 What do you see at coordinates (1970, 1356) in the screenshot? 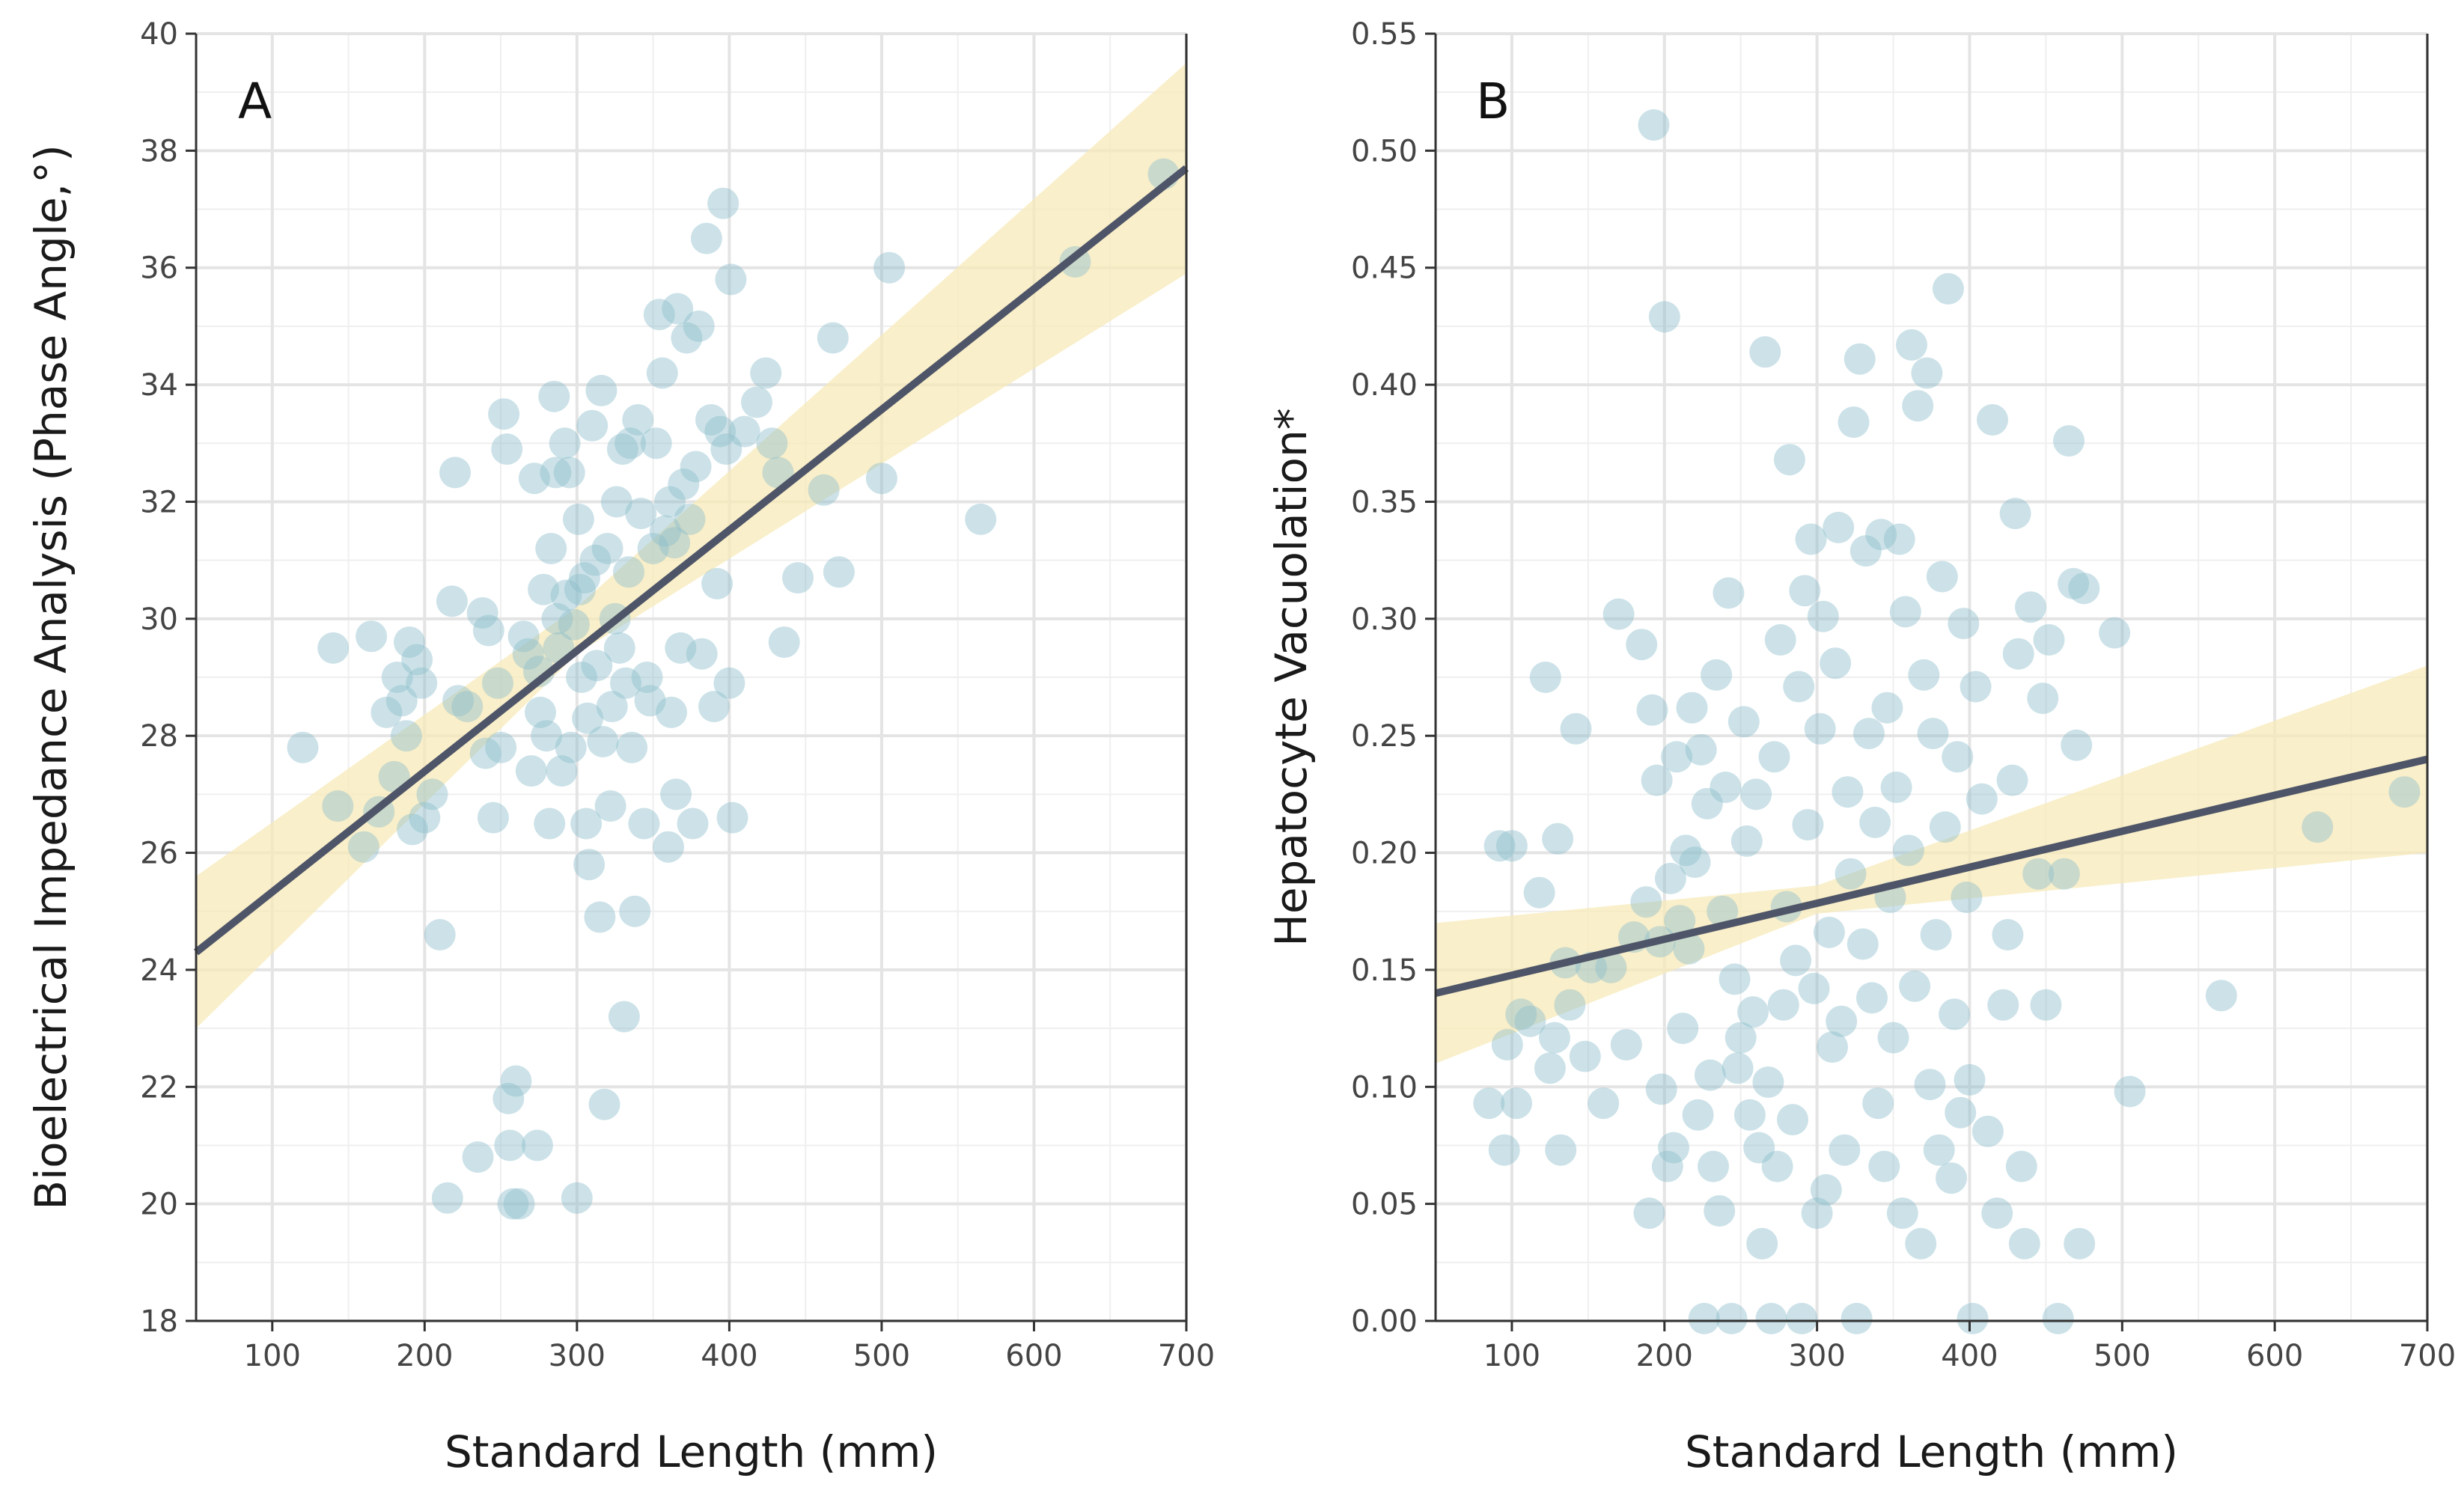
I see `panel-b-x-tick-labels: 100 200 300 400 500 600 700` at bounding box center [1970, 1356].